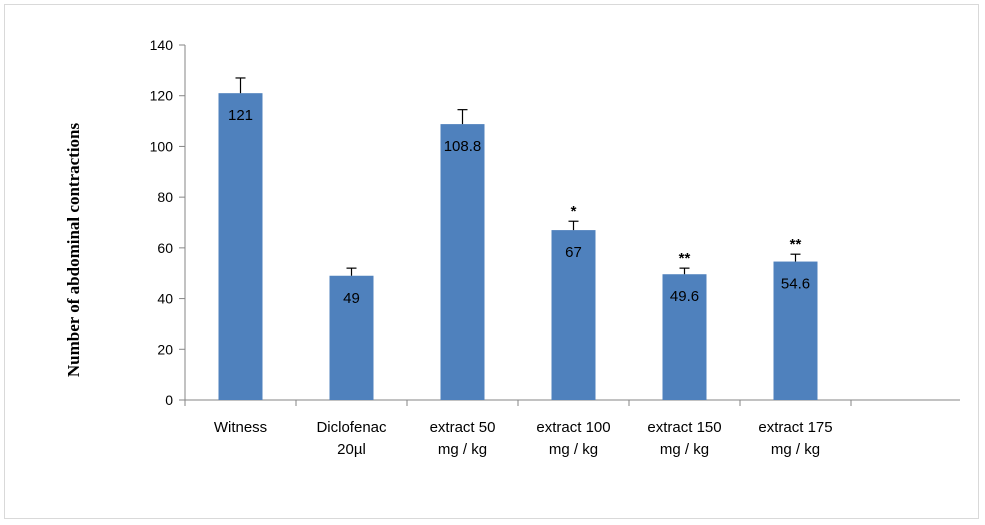  I want to click on data-label: 49, so click(351, 298).